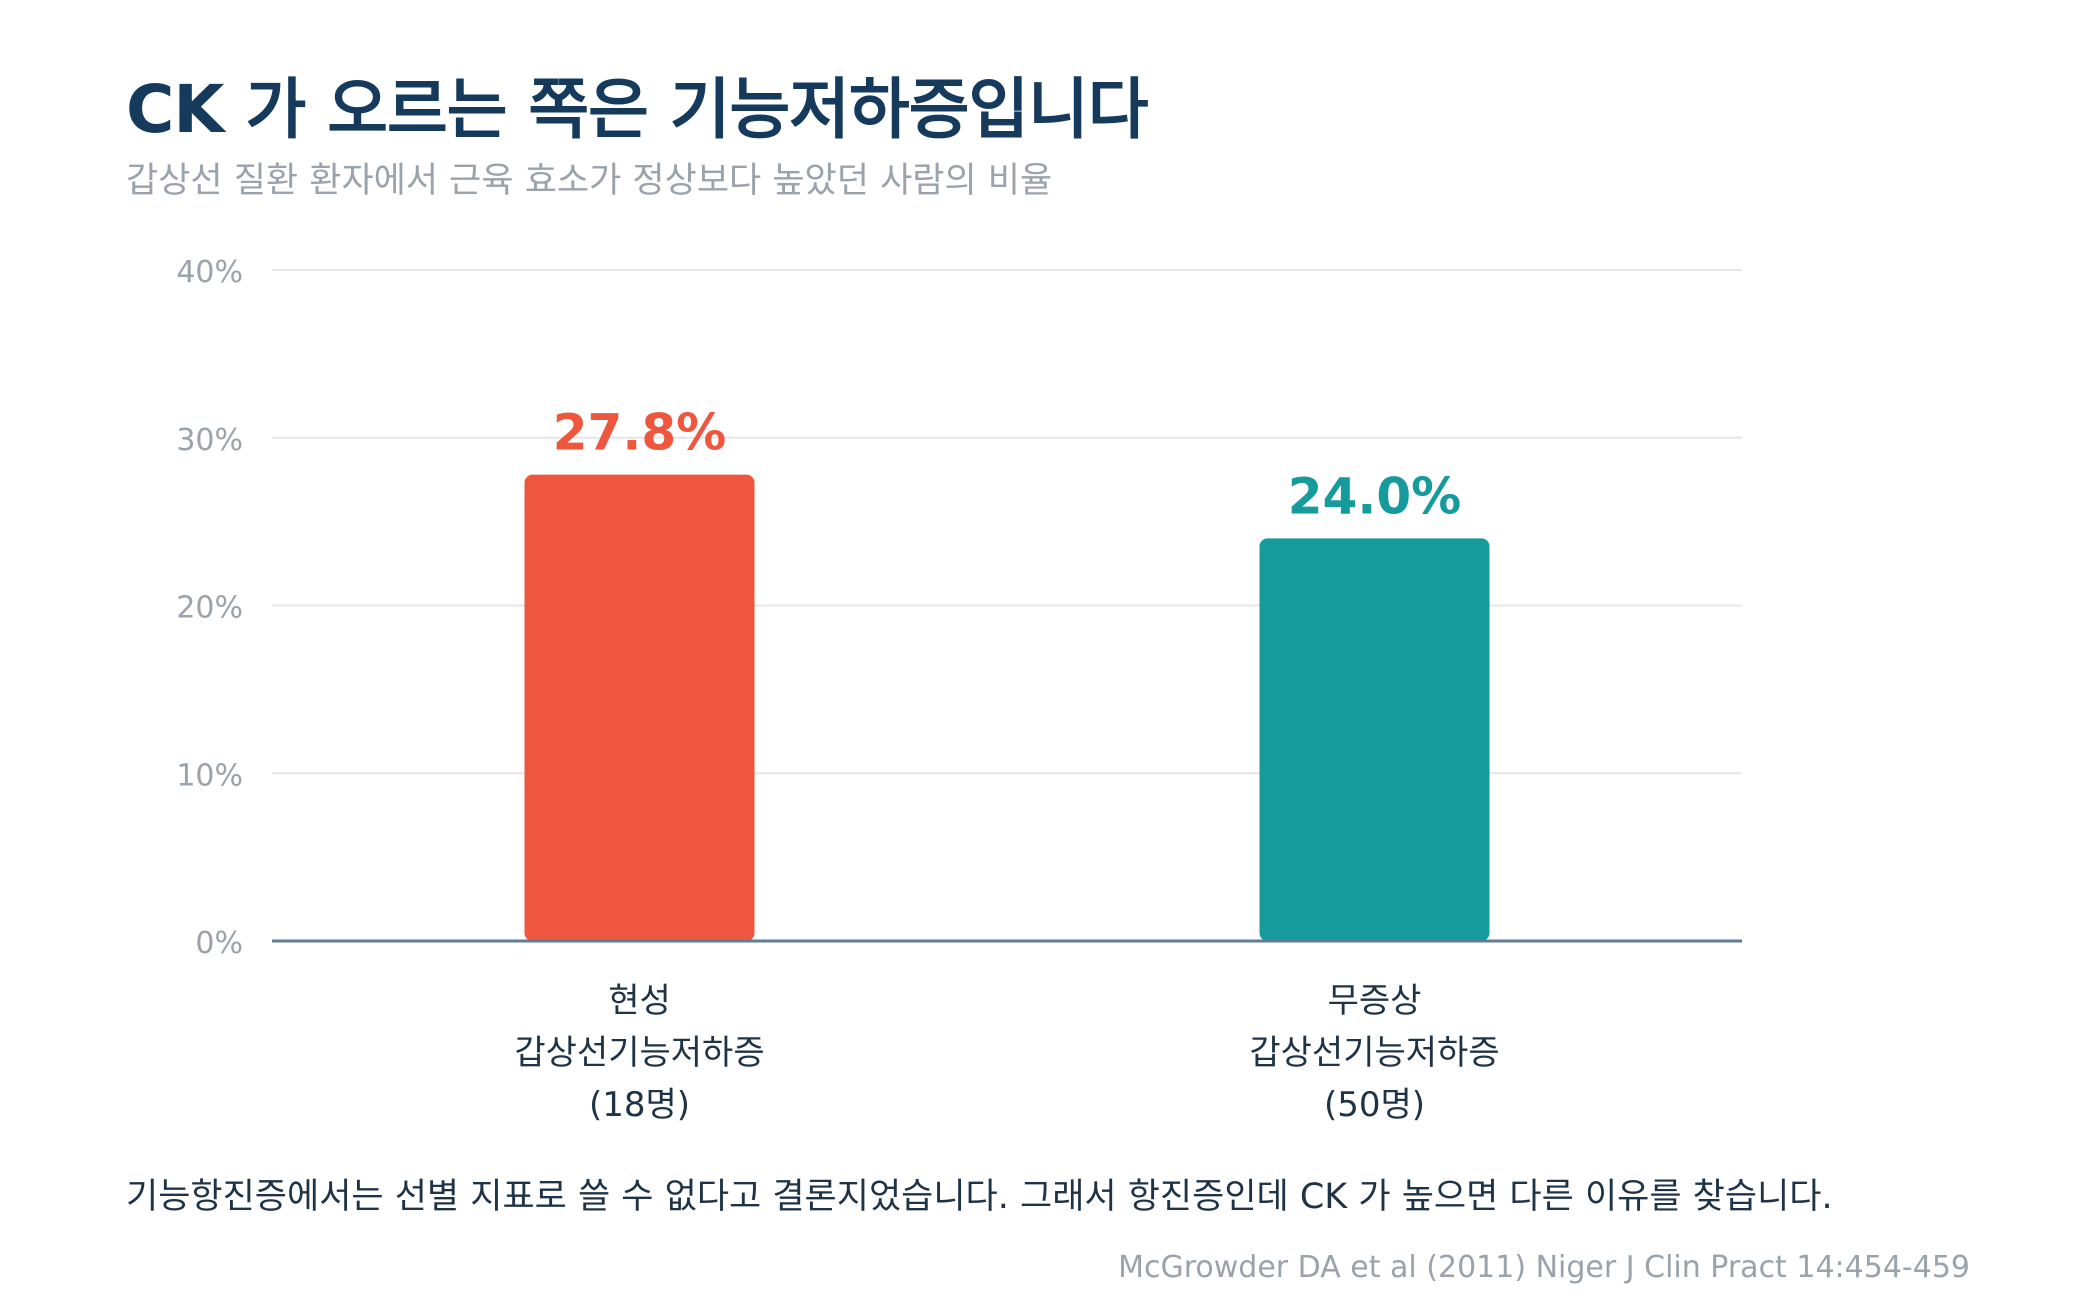 The height and width of the screenshot is (1313, 2083). I want to click on y-axis-ticks: 0% 10% 20% 30% 40%, so click(209, 608).